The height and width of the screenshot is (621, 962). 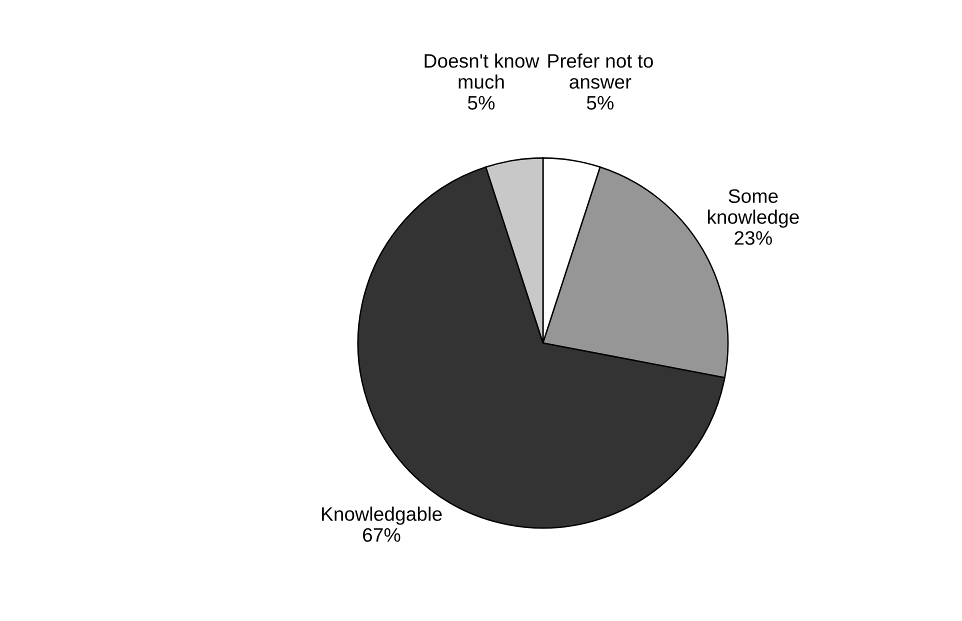 I want to click on data-label: 67%, so click(x=381, y=535).